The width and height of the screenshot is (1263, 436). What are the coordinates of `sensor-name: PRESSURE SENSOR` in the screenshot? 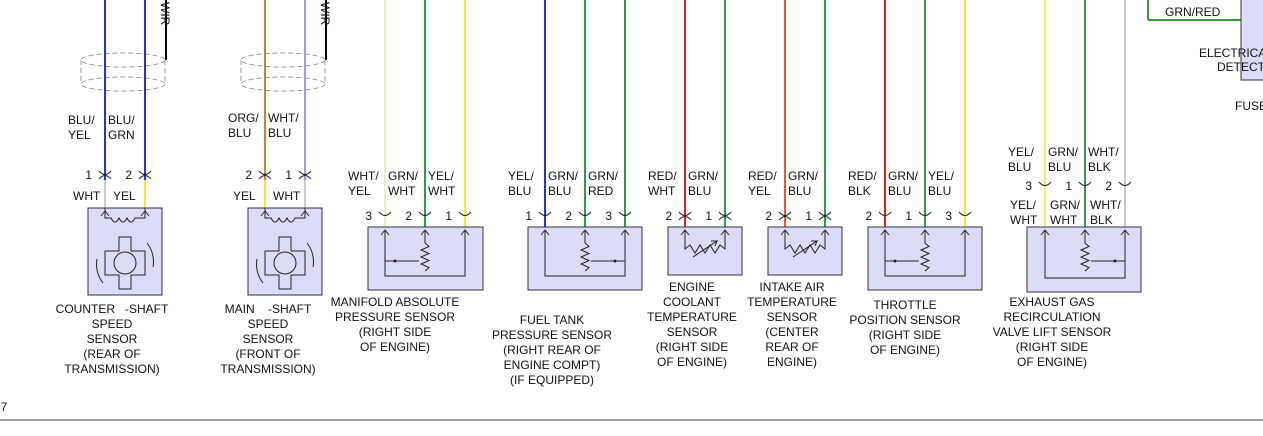 It's located at (552, 335).